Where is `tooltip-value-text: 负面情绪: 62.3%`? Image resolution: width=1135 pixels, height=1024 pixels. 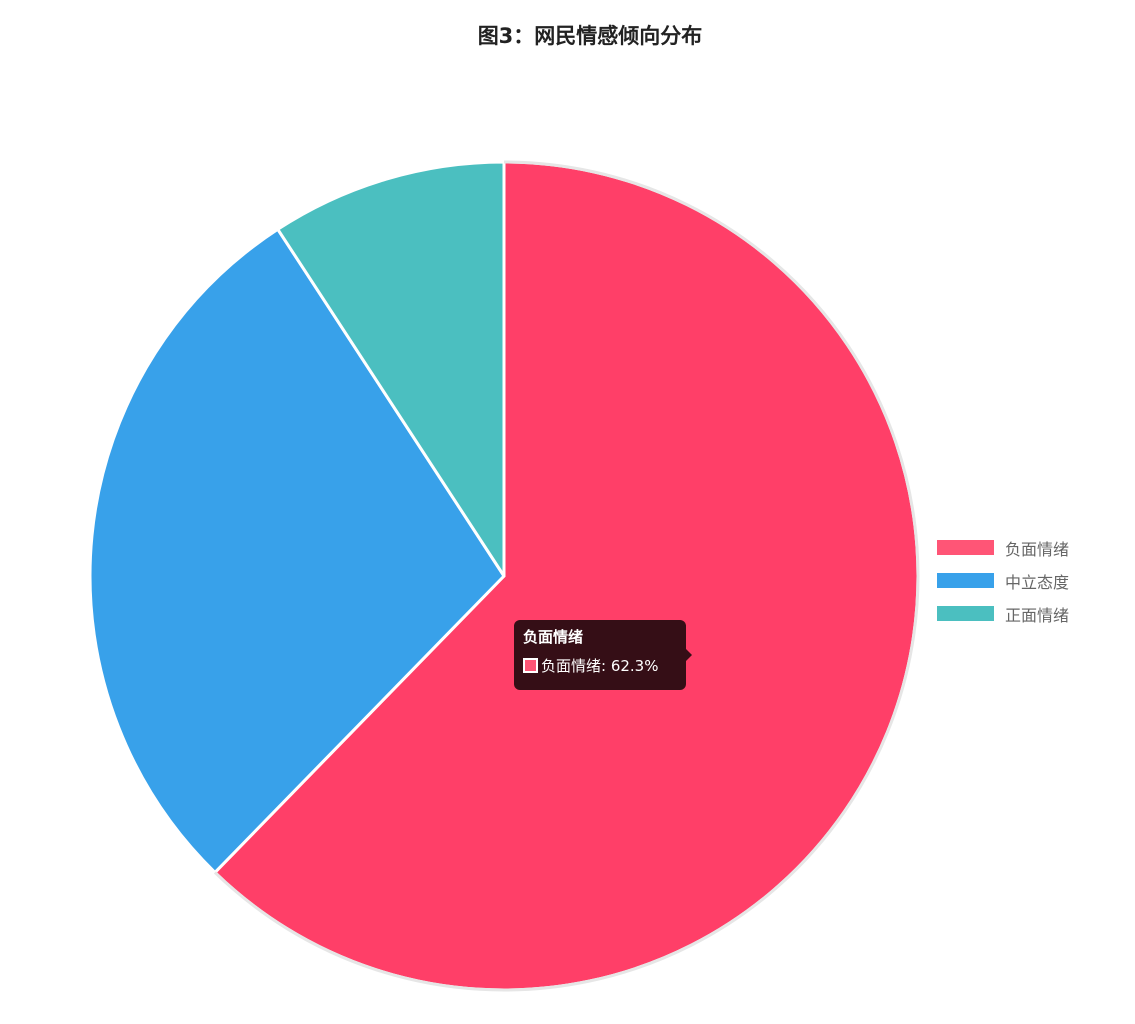
tooltip-value-text: 负面情绪: 62.3% is located at coordinates (600, 666).